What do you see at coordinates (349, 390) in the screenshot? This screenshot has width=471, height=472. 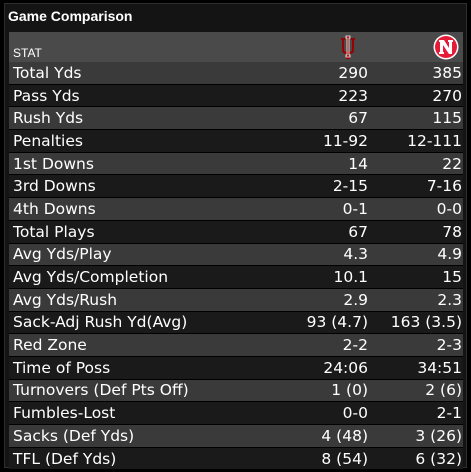 I see `team1-value: 1 (0)` at bounding box center [349, 390].